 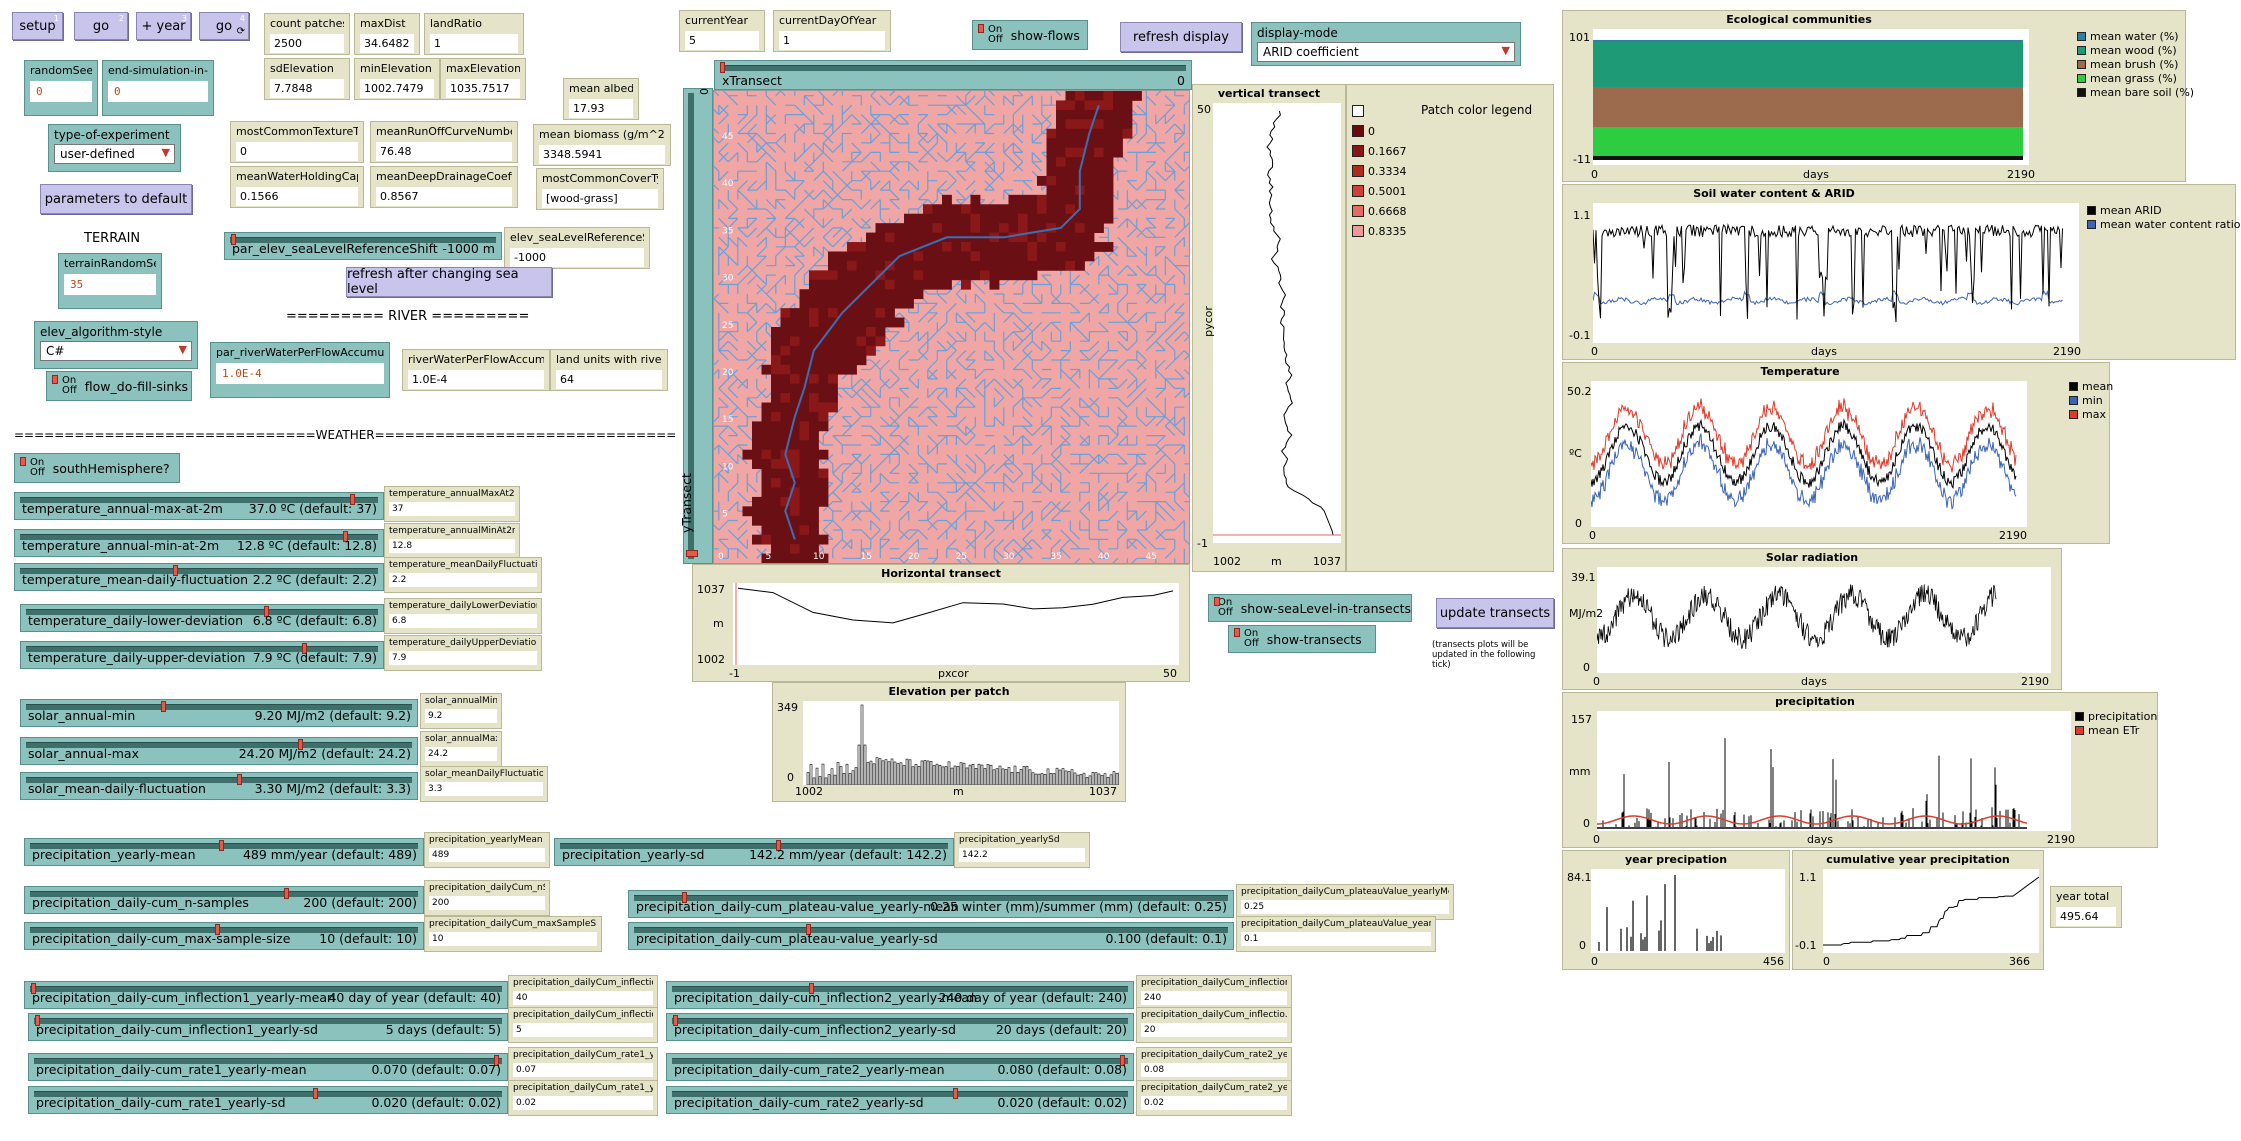 I want to click on year-precip-bars, so click(x=1660, y=913).